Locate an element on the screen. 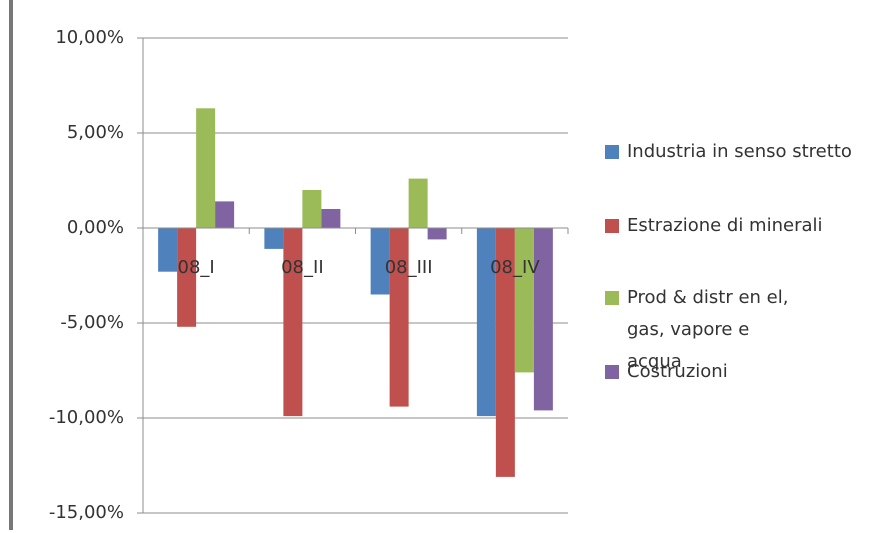  legend-item: Prod & distr en el, gas, vapore e acqua is located at coordinates (740, 330).